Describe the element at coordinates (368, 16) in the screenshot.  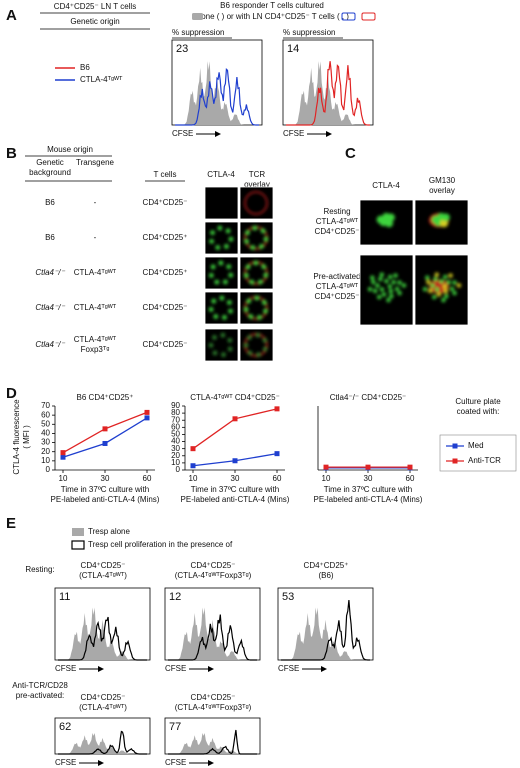
I see `swatch-red` at that location.